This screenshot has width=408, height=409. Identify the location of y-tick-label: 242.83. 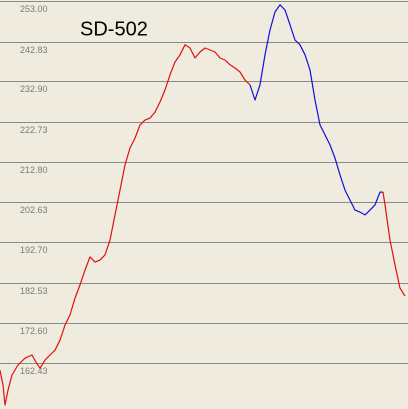
(34, 50).